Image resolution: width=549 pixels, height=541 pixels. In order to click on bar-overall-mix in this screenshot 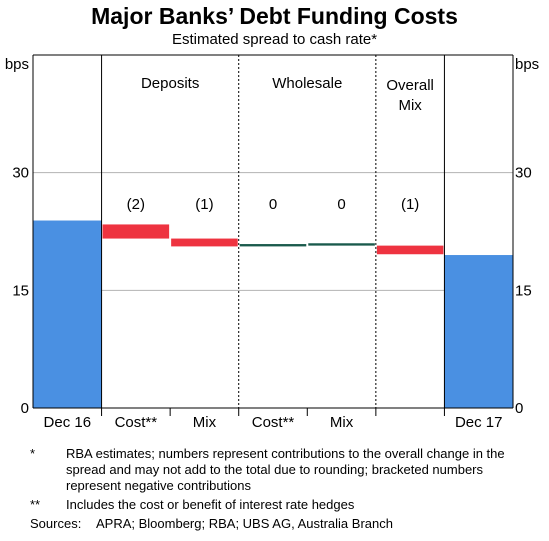, I will do `click(410, 250)`.